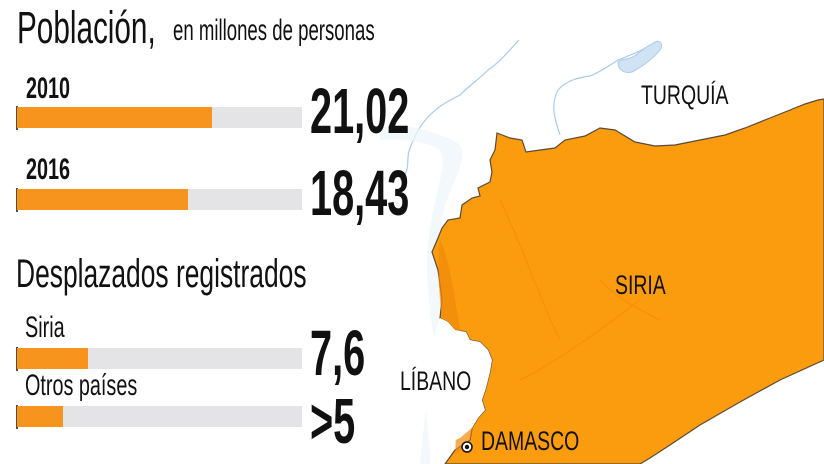 This screenshot has width=824, height=464. Describe the element at coordinates (640, 57) in the screenshot. I see `lake-shape` at that location.